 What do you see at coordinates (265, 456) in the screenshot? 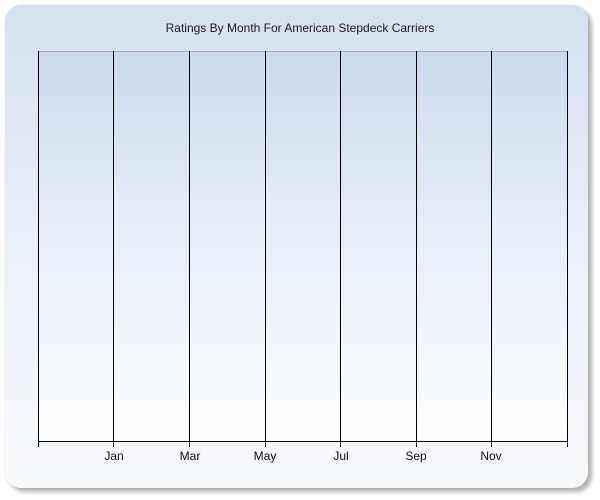
I see `x-tick-label-may: May` at bounding box center [265, 456].